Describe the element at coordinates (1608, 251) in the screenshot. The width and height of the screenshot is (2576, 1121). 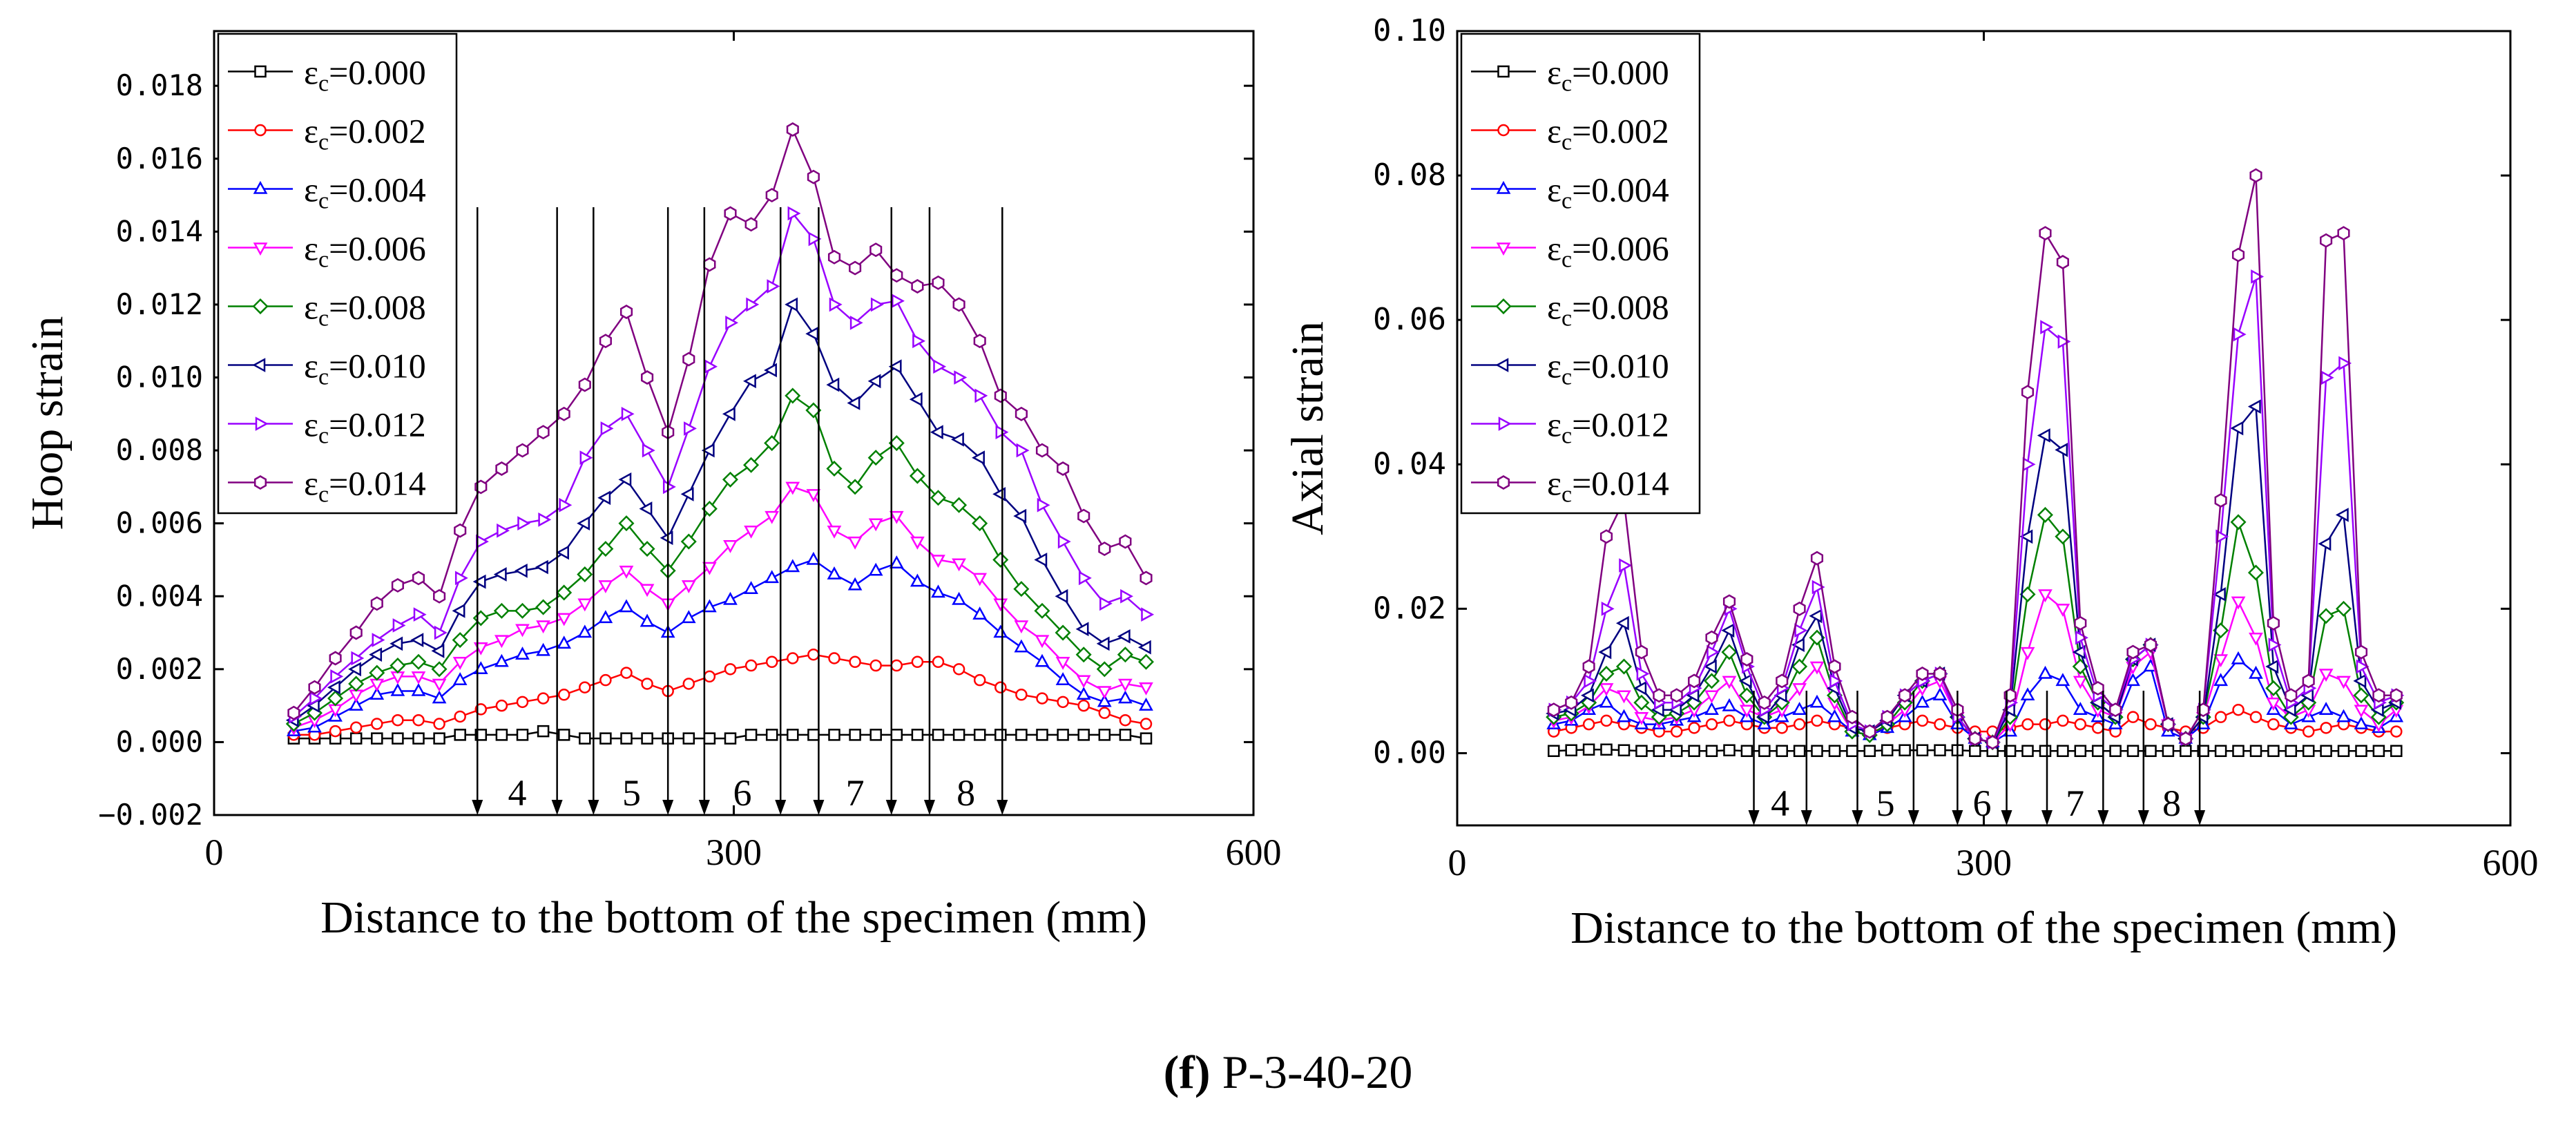
I see `legend-label: εc=0.006` at that location.